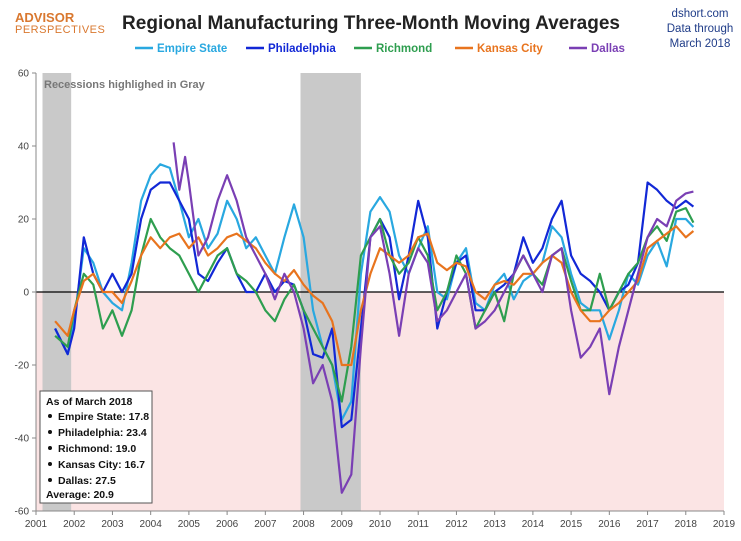  Describe the element at coordinates (151, 524) in the screenshot. I see `x-tick-label: 2004` at that location.